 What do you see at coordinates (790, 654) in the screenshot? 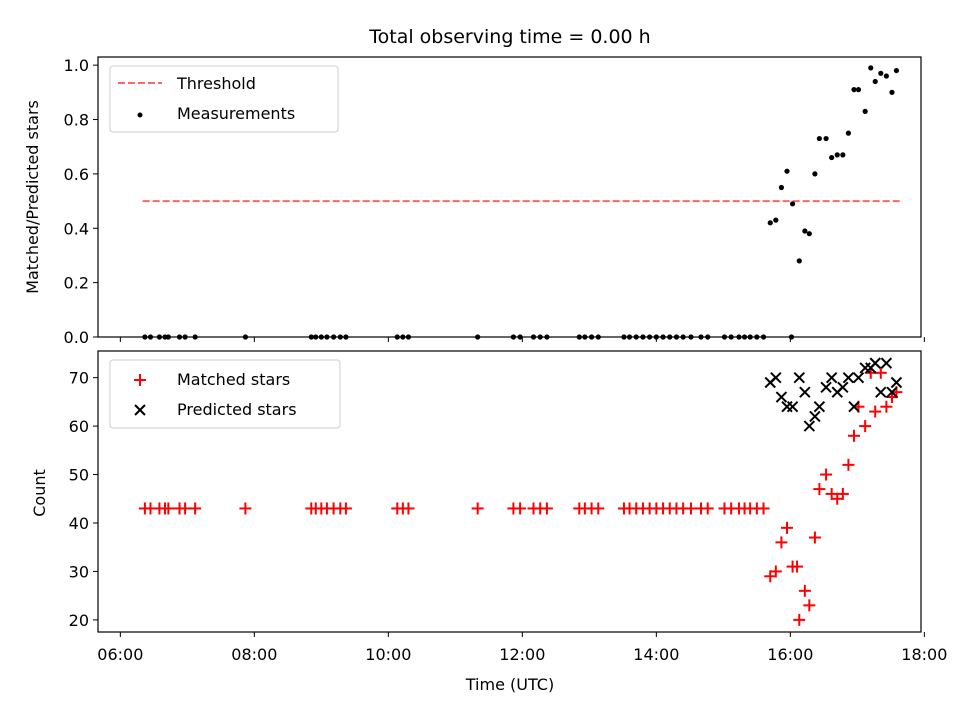
I see `xtick-label: 16:00` at bounding box center [790, 654].